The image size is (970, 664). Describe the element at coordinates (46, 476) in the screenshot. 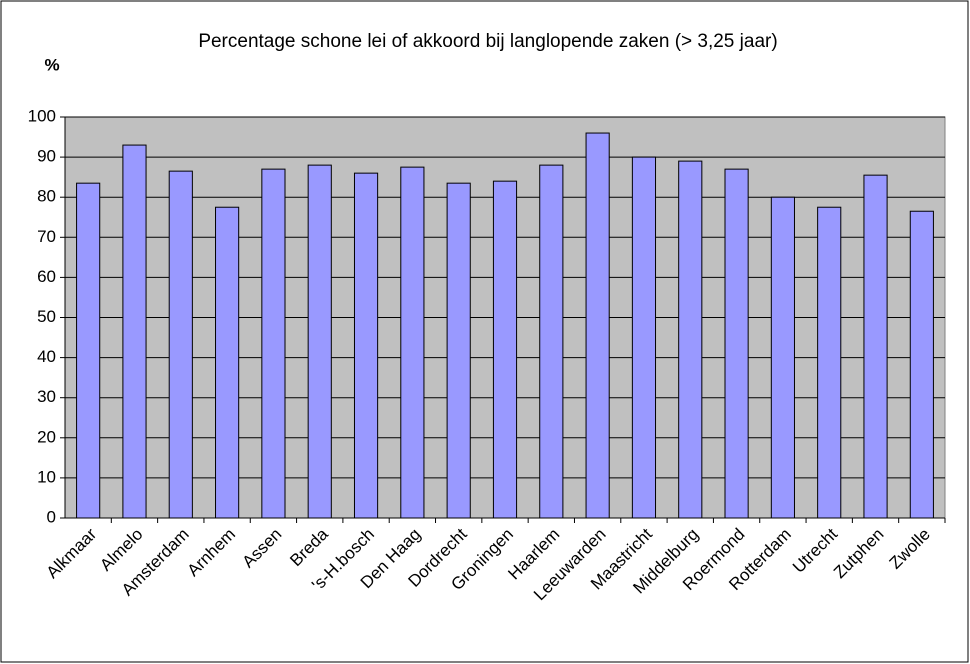

I see `y-tick-label: 10` at that location.